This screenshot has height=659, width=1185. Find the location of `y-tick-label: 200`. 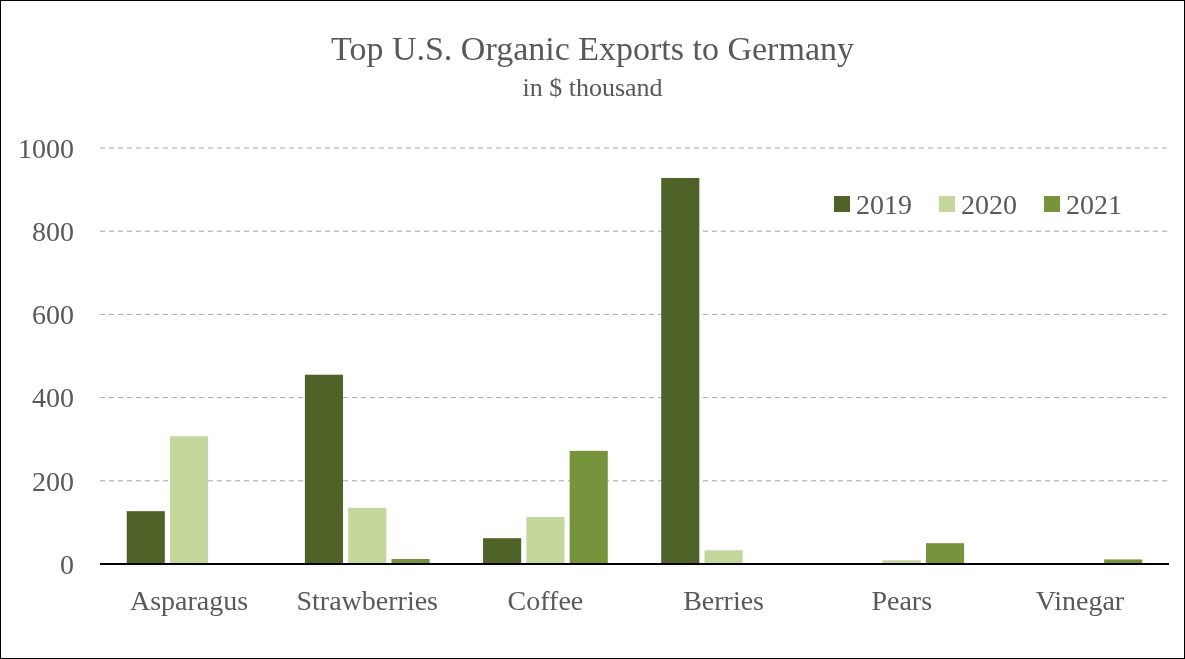

y-tick-label: 200 is located at coordinates (53, 481).